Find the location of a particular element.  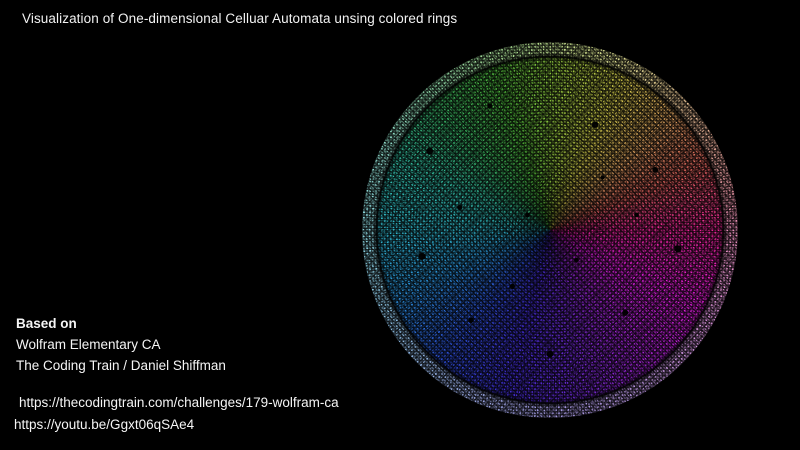

credits-heading: Based on is located at coordinates (46, 323).